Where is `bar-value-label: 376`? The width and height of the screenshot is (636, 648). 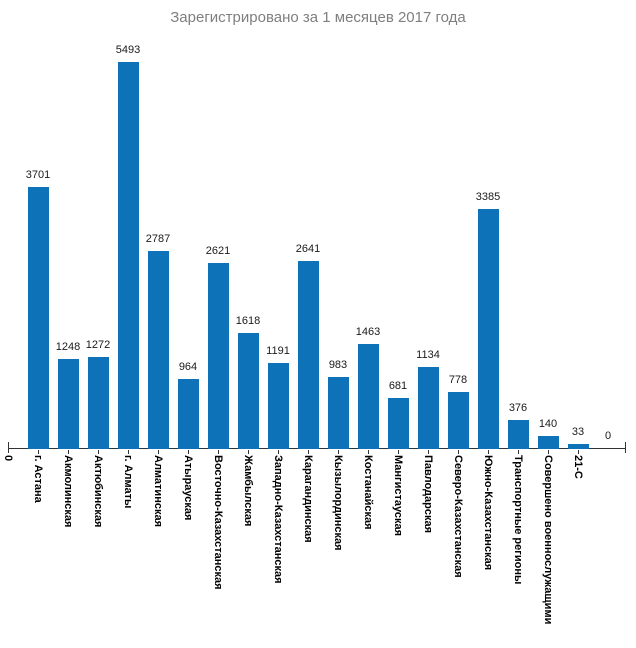
bar-value-label: 376 is located at coordinates (518, 408).